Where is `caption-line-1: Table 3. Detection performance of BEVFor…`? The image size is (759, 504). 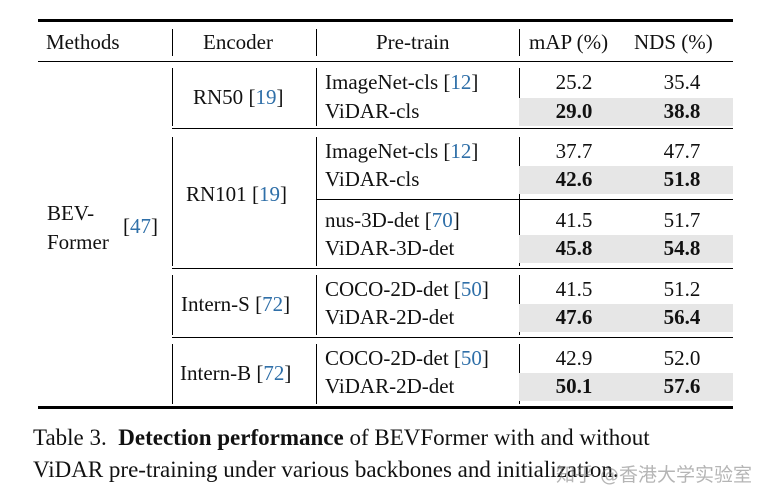 caption-line-1: Table 3. Detection performance of BEVFor… is located at coordinates (341, 438).